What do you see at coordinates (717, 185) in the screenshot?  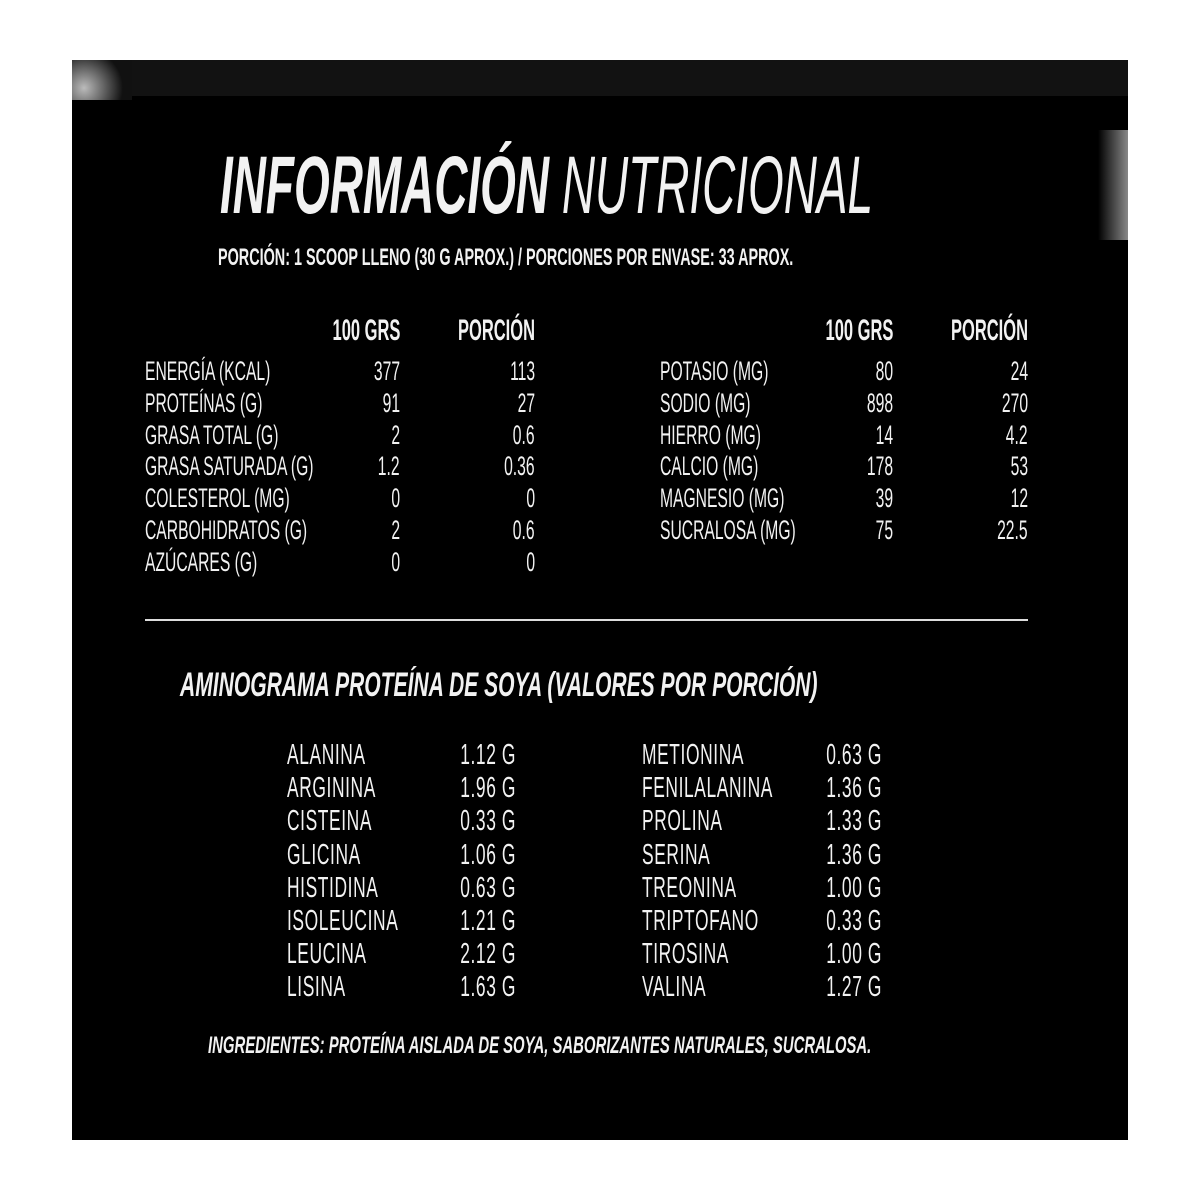 I see `title-light: NUTRICIONAL` at bounding box center [717, 185].